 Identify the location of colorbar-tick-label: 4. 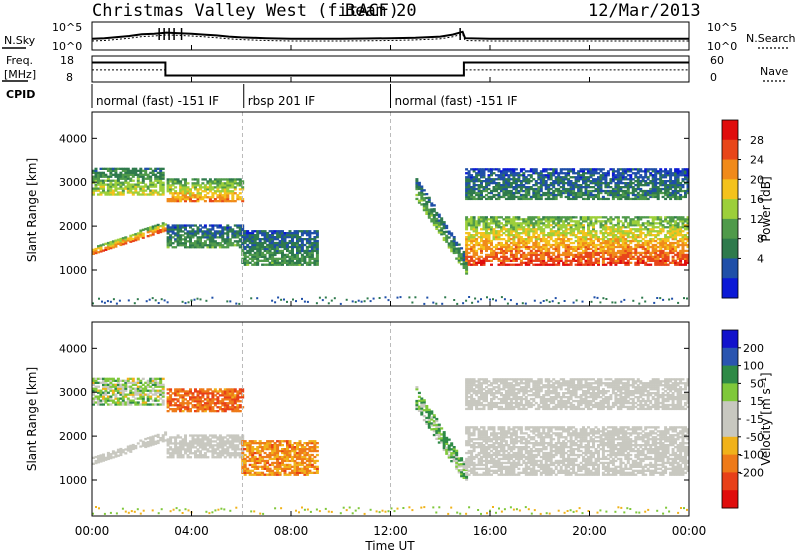
(760, 258).